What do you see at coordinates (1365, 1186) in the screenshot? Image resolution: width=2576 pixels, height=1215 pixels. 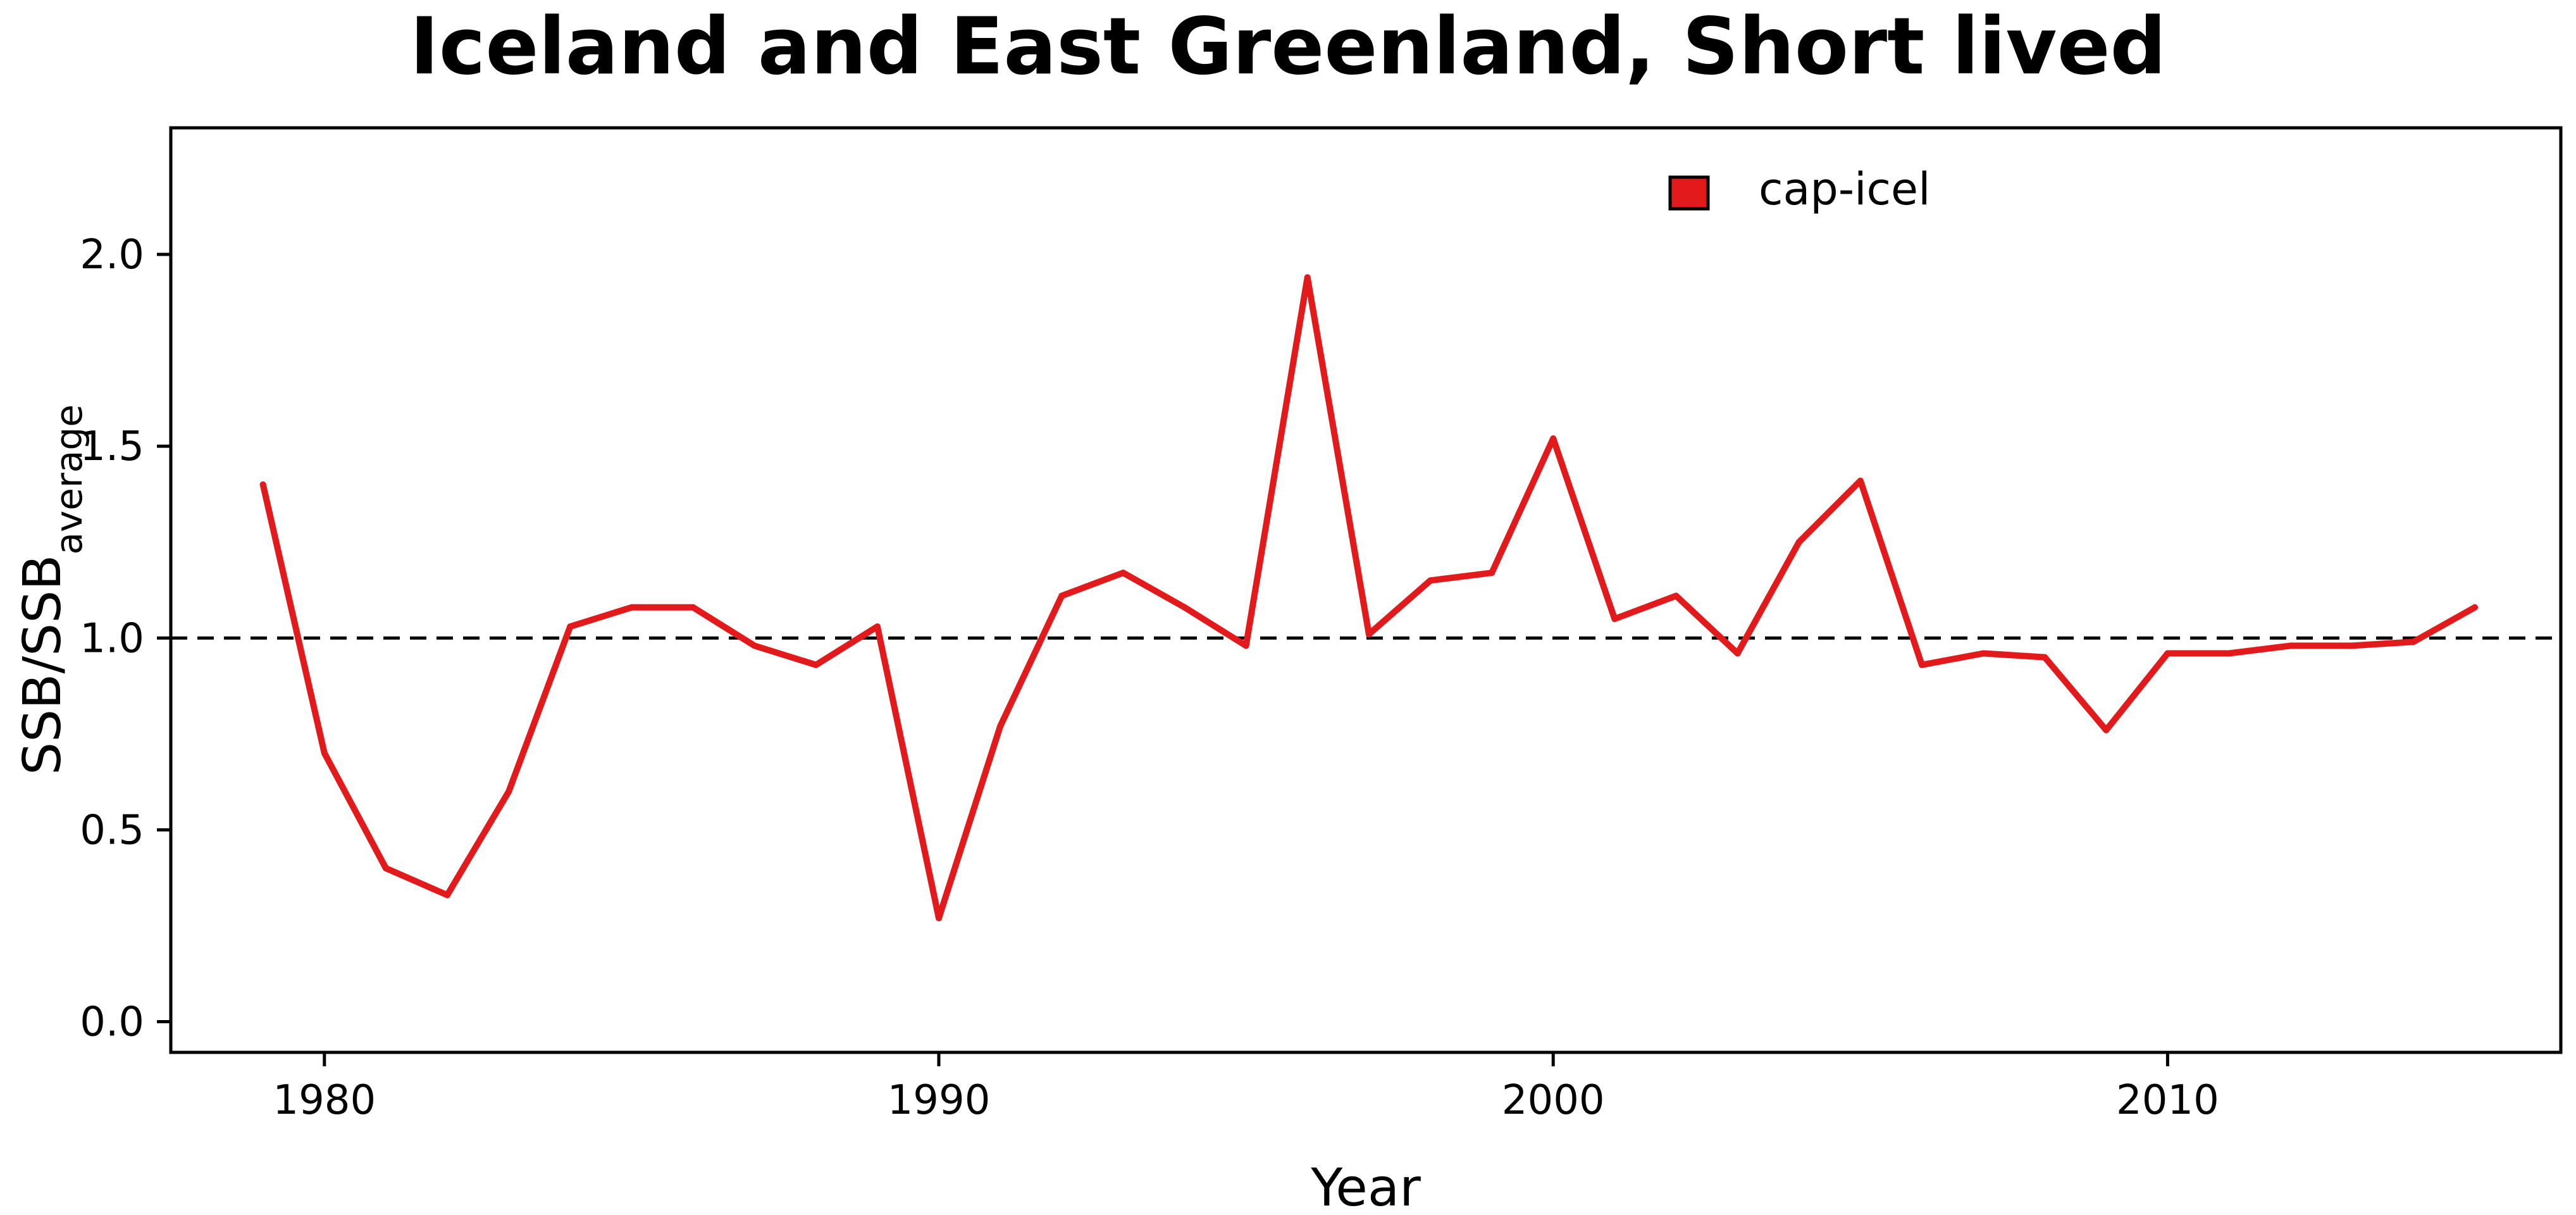 I see `x-axis-label: Year` at bounding box center [1365, 1186].